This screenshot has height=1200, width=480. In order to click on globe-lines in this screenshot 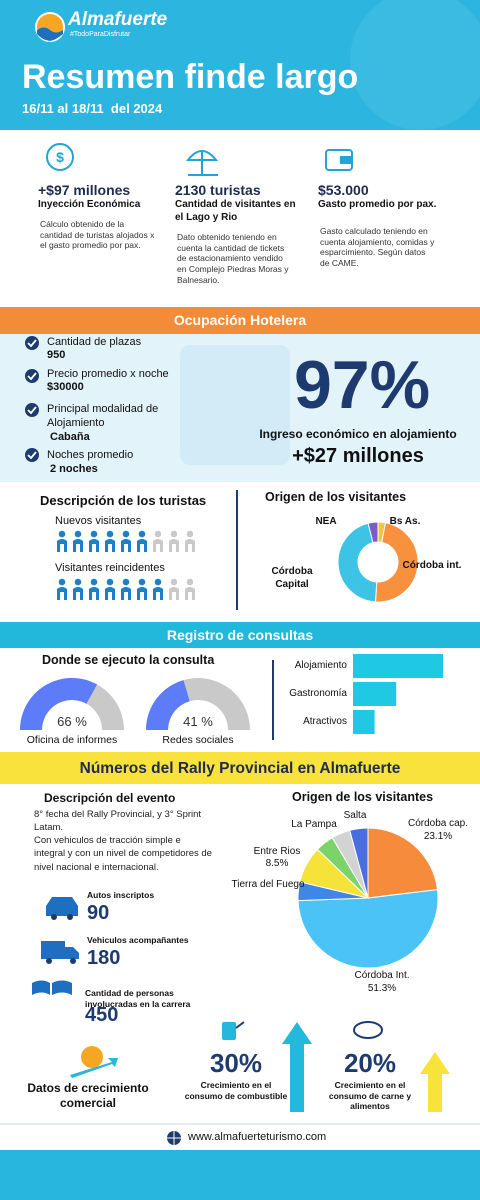, I will do `click(174, 1138)`.